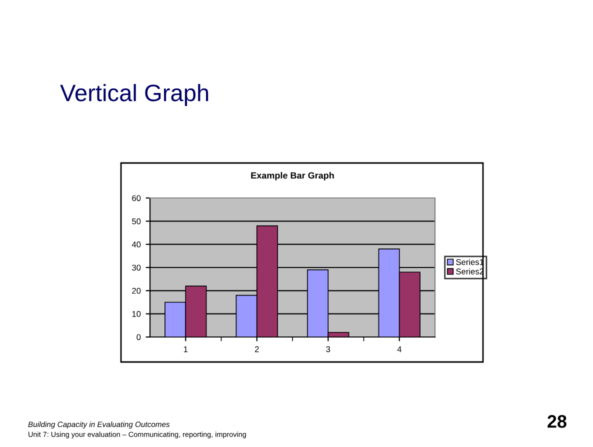 This screenshot has height=447, width=593. What do you see at coordinates (136, 221) in the screenshot?
I see `y-tick-label: 50` at bounding box center [136, 221].